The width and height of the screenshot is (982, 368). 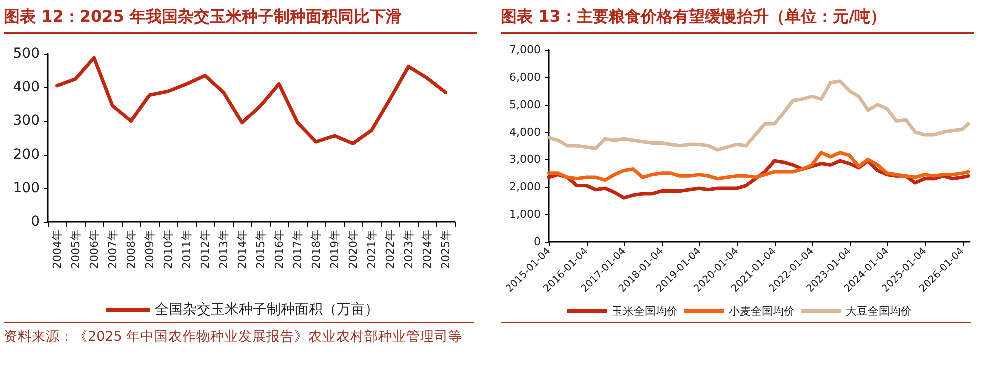 I want to click on x-tick-label: 2005年, so click(x=75, y=249).